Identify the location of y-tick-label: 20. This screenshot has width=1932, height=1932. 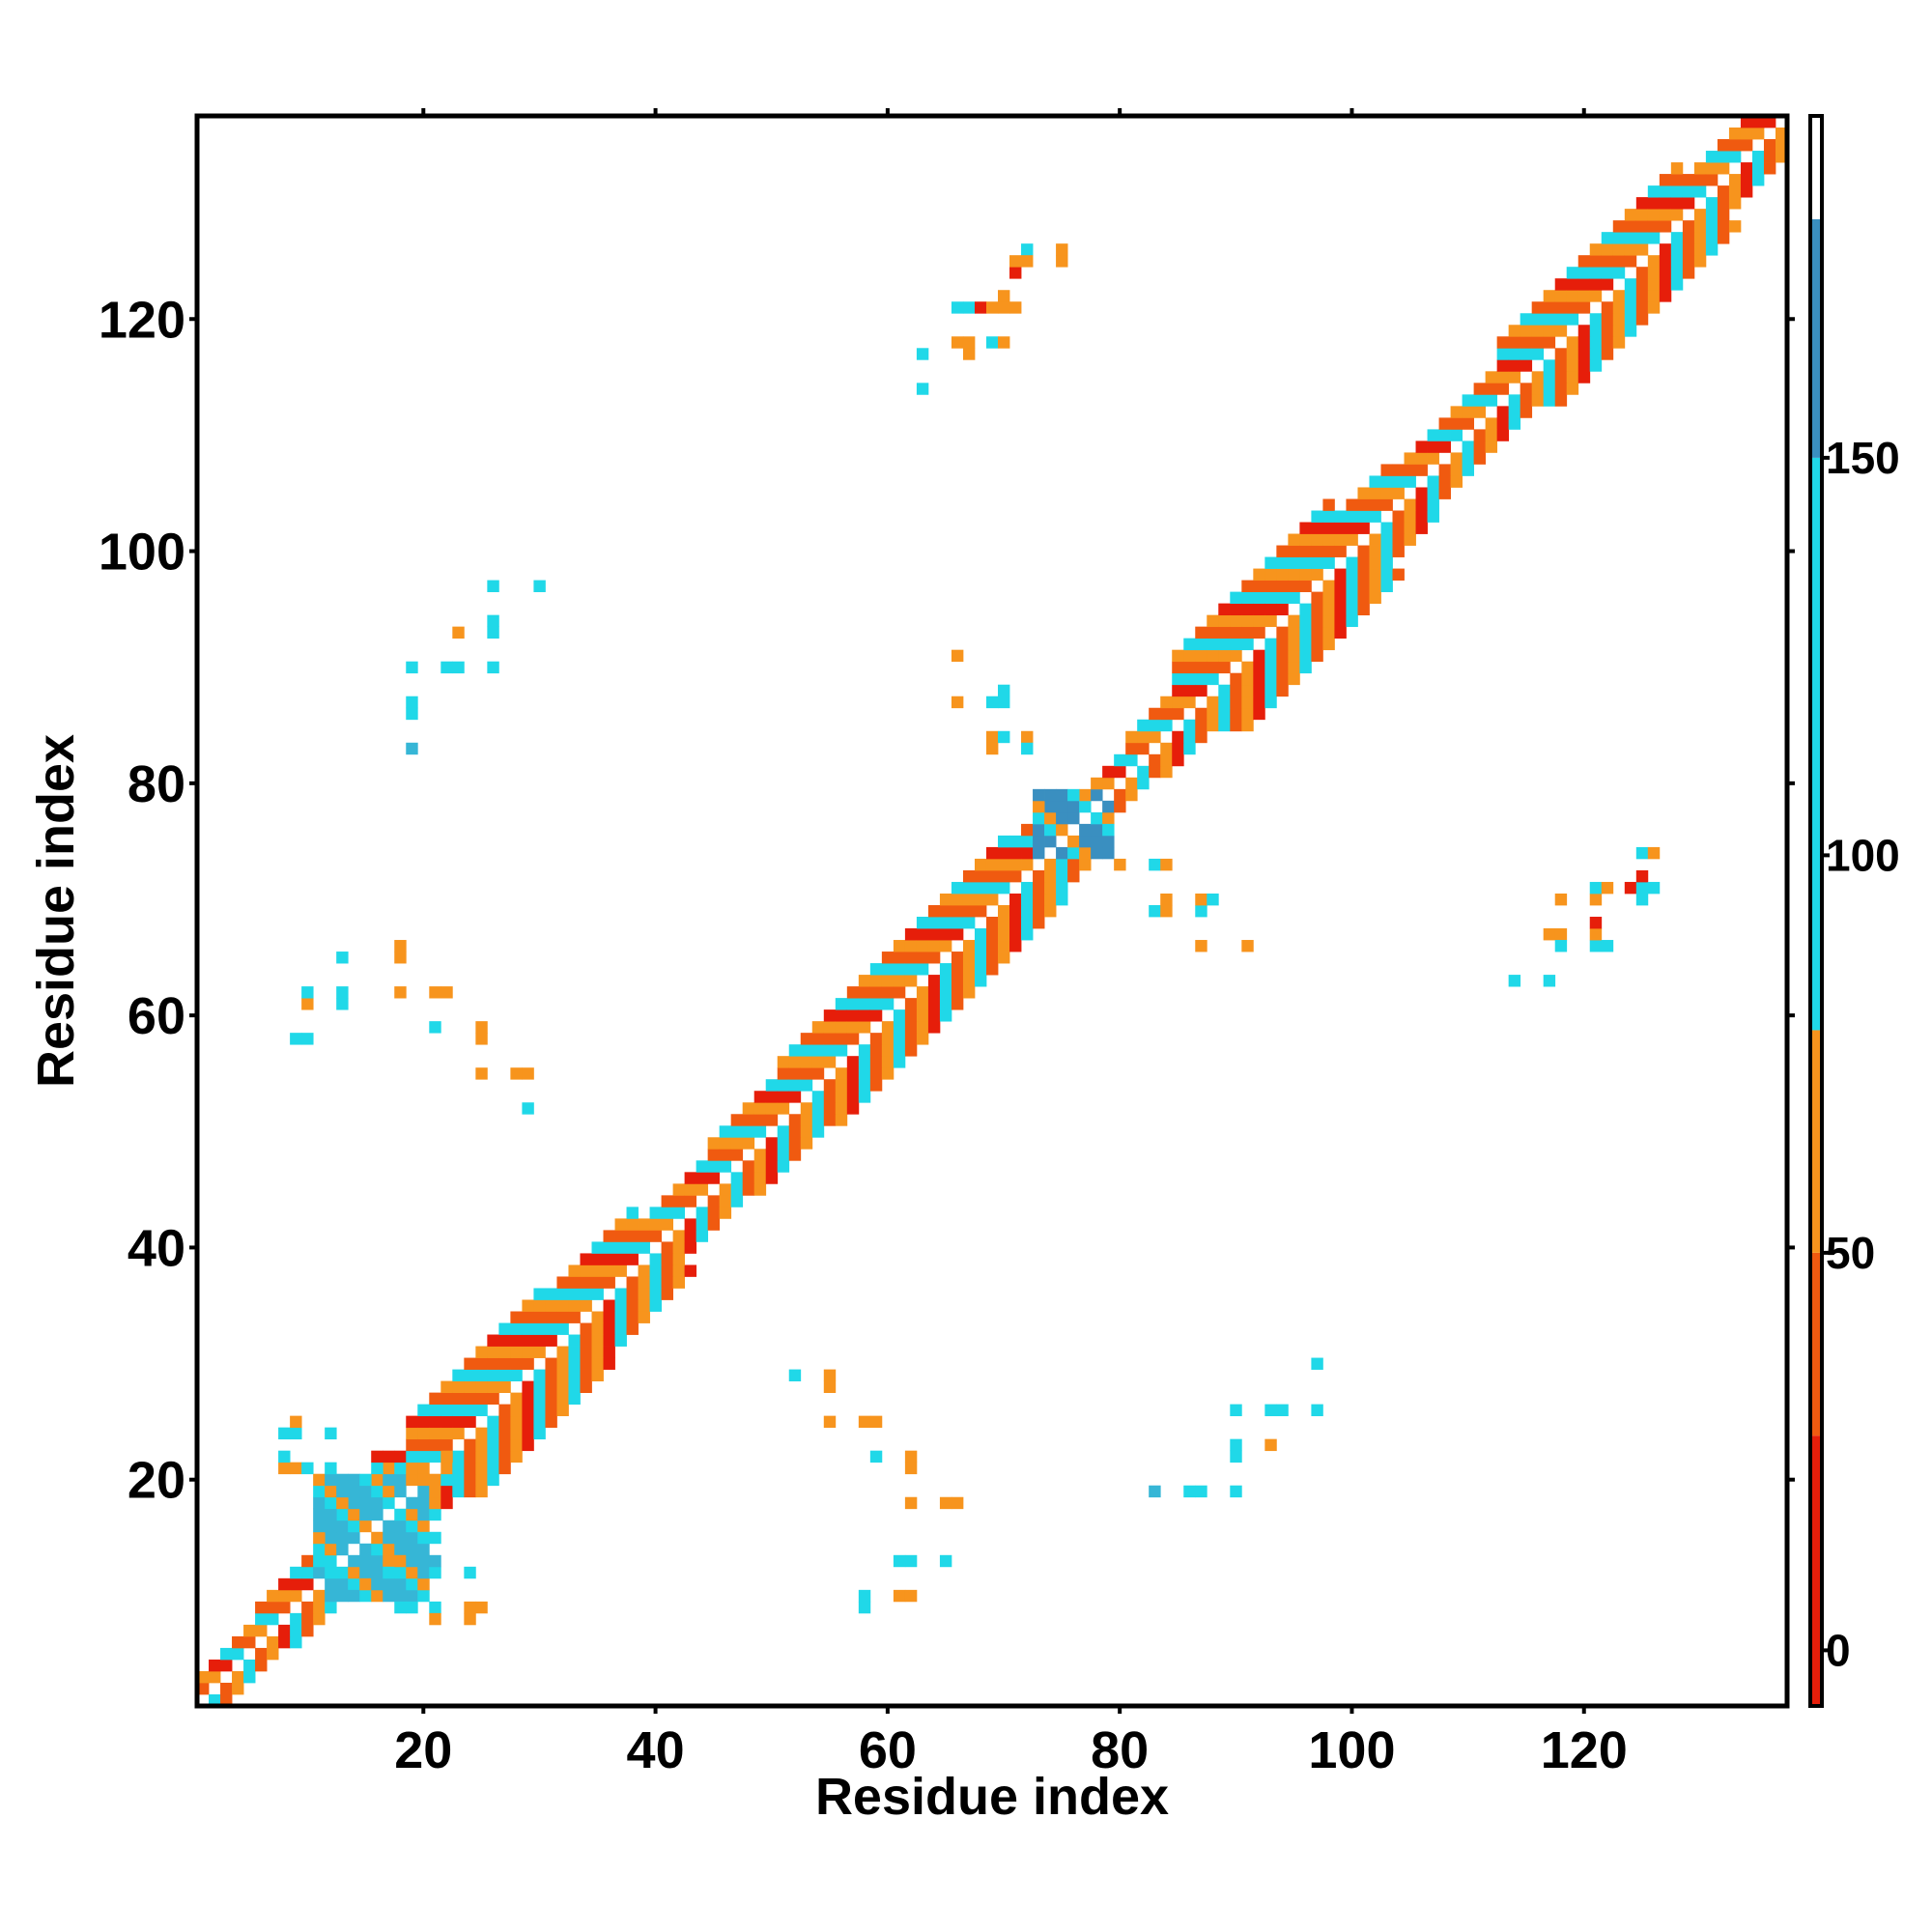
(156, 1481).